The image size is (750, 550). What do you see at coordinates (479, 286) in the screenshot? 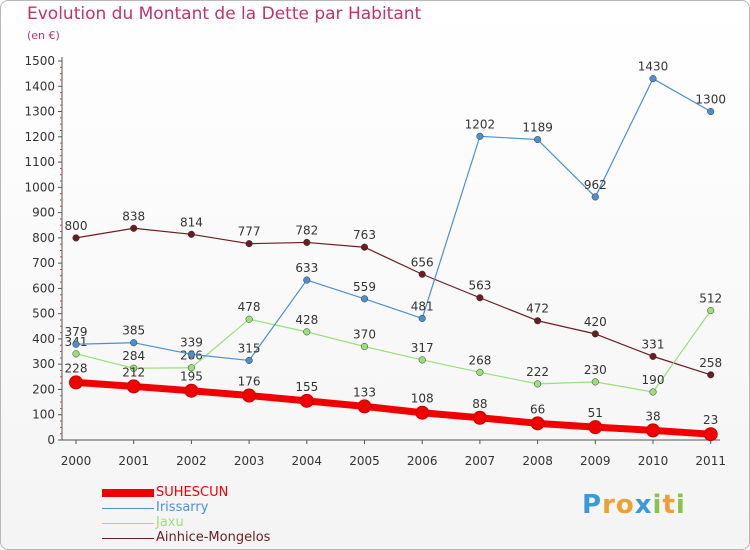
I see `data-label: 563` at bounding box center [479, 286].